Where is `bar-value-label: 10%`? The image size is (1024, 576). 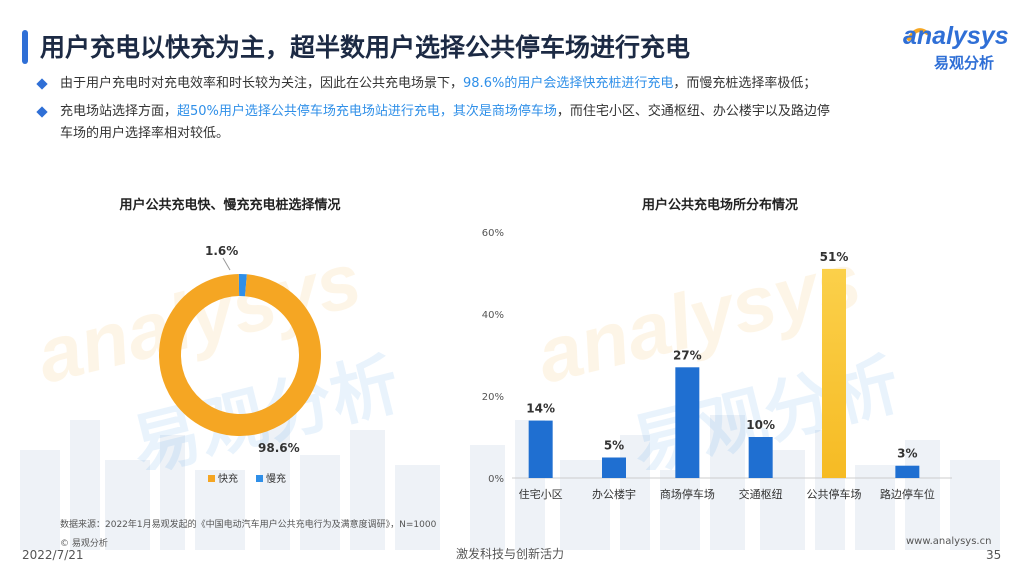
bar-value-label: 10% is located at coordinates (760, 425).